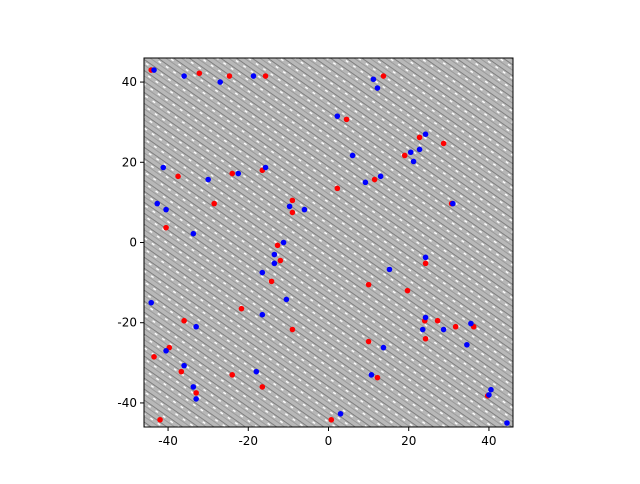 The image size is (640, 484). What do you see at coordinates (129, 82) in the screenshot?
I see `y-tick-label: 40` at bounding box center [129, 82].